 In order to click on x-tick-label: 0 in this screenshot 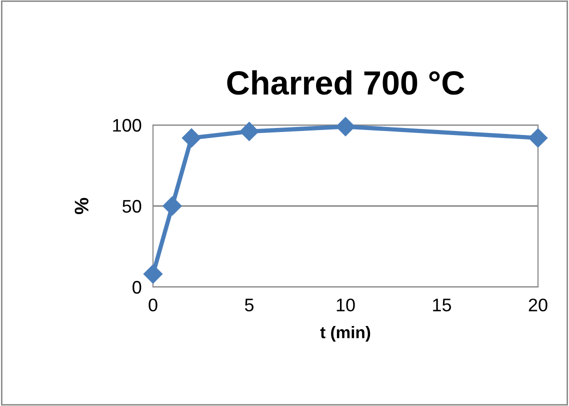, I will do `click(153, 305)`.